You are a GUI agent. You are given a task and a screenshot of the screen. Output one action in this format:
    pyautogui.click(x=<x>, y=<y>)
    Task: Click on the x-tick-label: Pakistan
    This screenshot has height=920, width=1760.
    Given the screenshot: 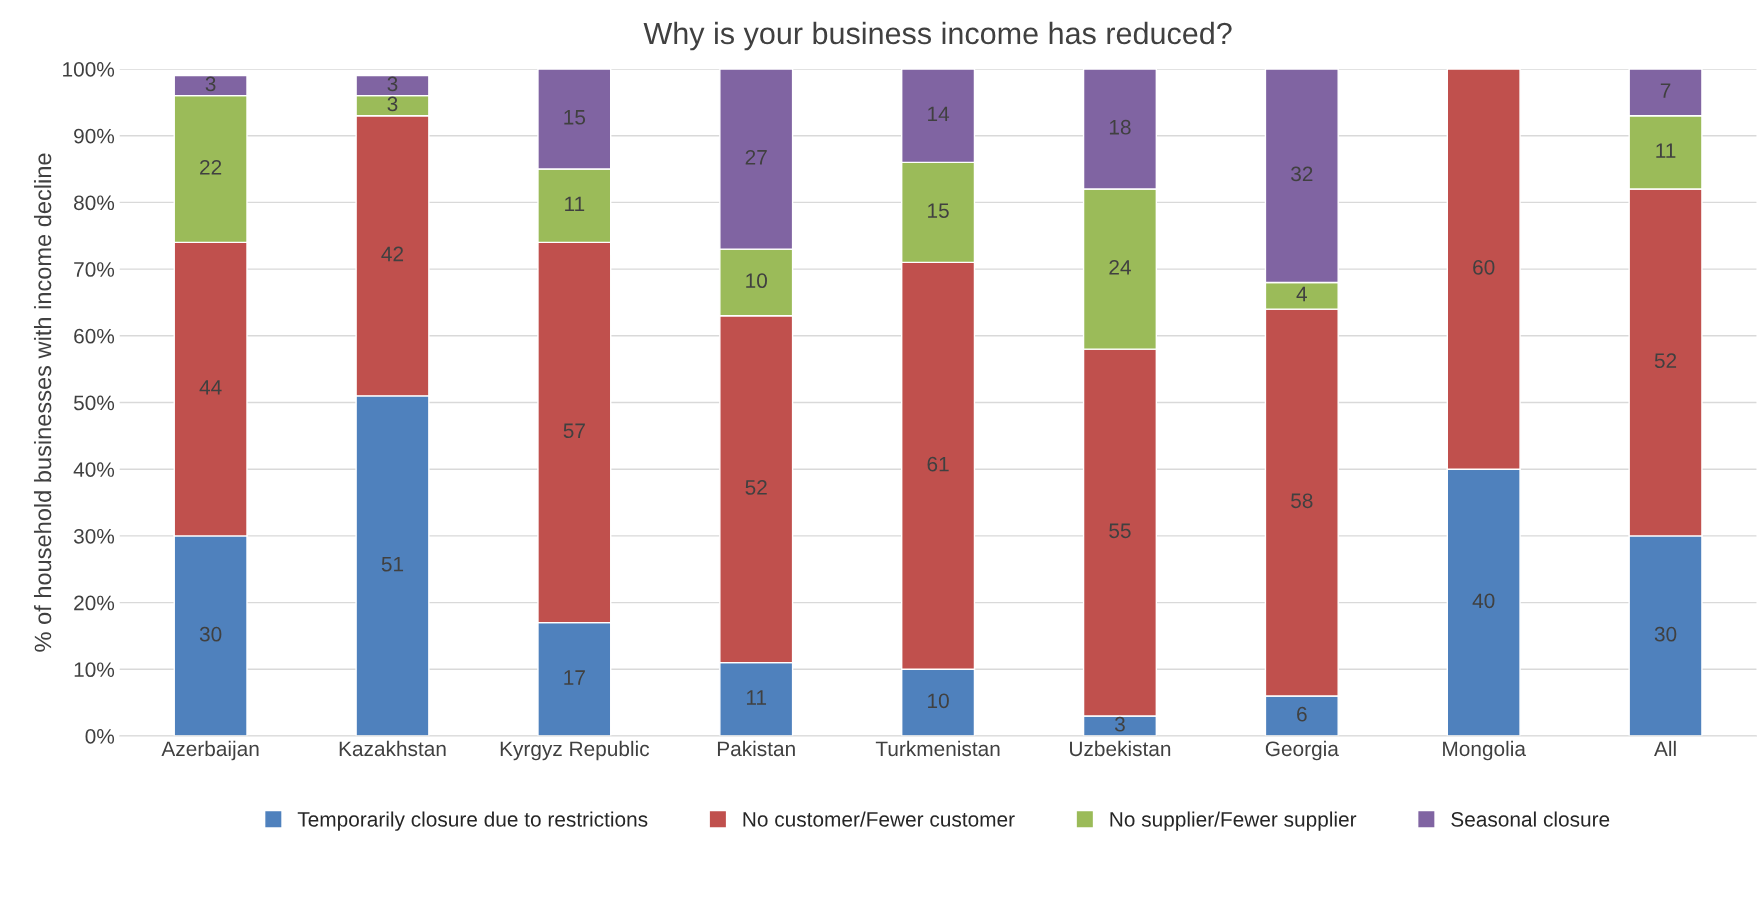 What is the action you would take?
    pyautogui.click(x=756, y=748)
    